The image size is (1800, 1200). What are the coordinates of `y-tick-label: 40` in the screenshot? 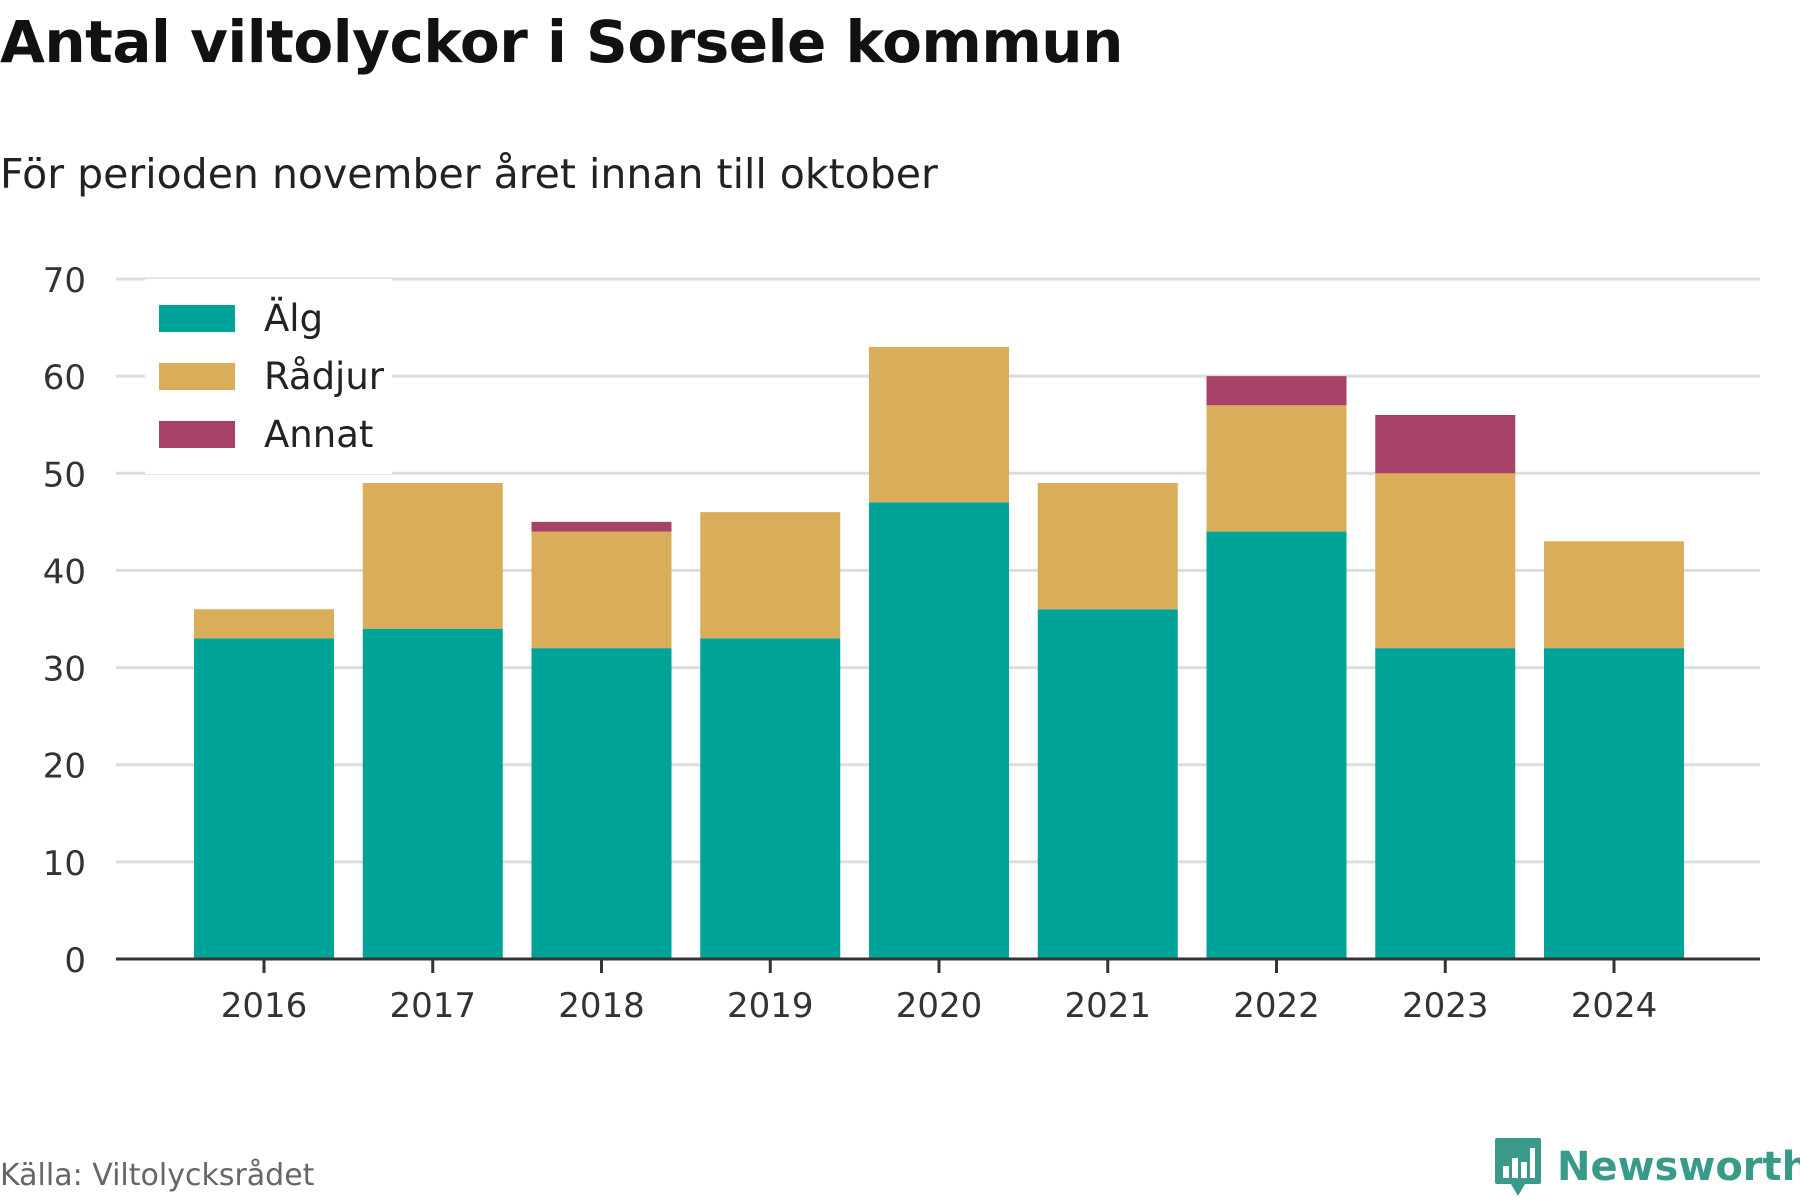 It's located at (64, 572).